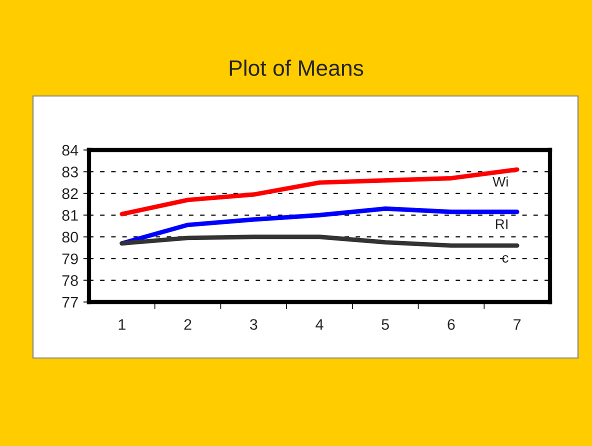  I want to click on series-label: RI, so click(502, 224).